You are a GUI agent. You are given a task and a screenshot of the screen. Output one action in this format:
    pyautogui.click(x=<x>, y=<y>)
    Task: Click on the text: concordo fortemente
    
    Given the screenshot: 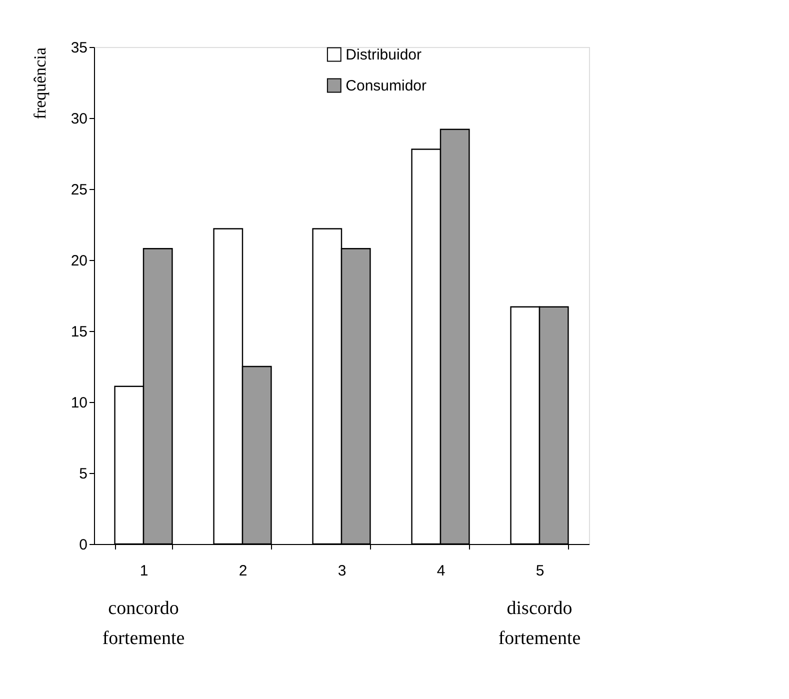 What is the action you would take?
    pyautogui.click(x=143, y=623)
    